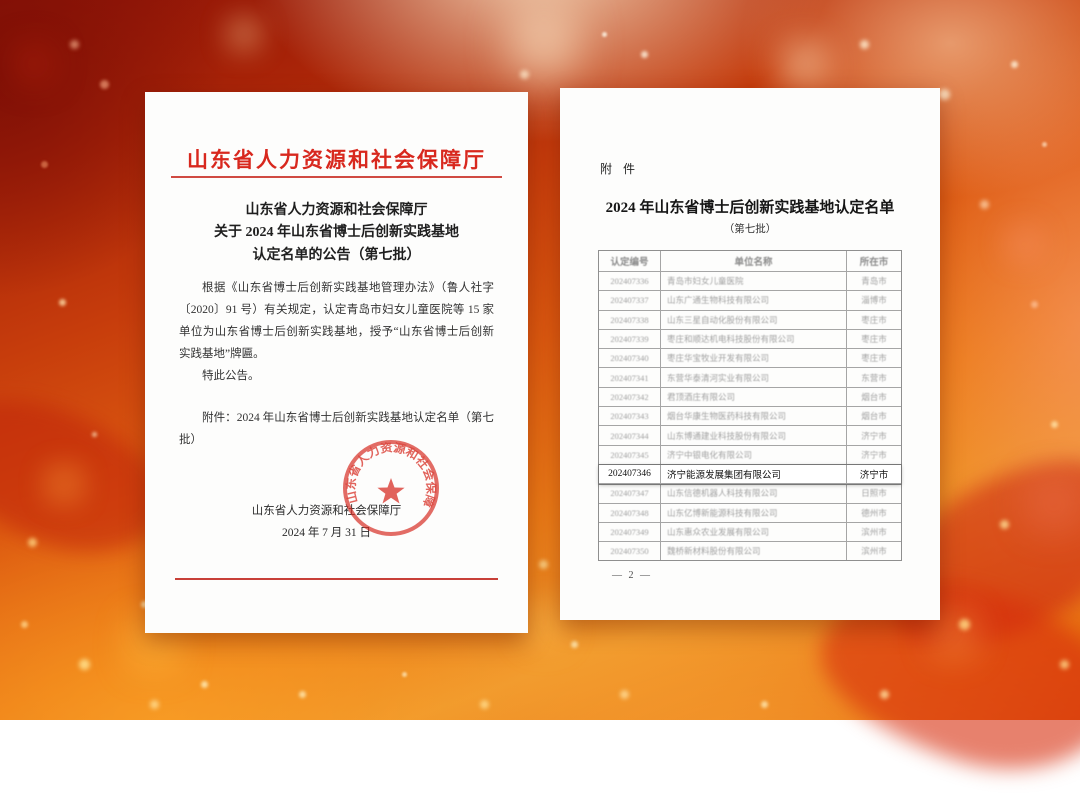 The image size is (1080, 802). Describe the element at coordinates (750, 208) in the screenshot. I see `list-title: 2024 年山东省博士后创新实践基地认定名单` at that location.